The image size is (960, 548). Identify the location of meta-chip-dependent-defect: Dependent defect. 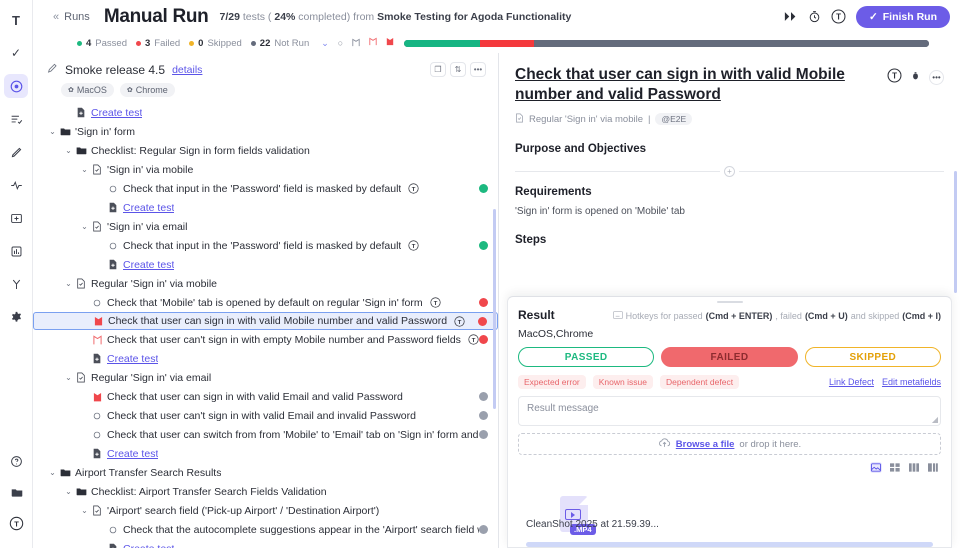
(699, 382).